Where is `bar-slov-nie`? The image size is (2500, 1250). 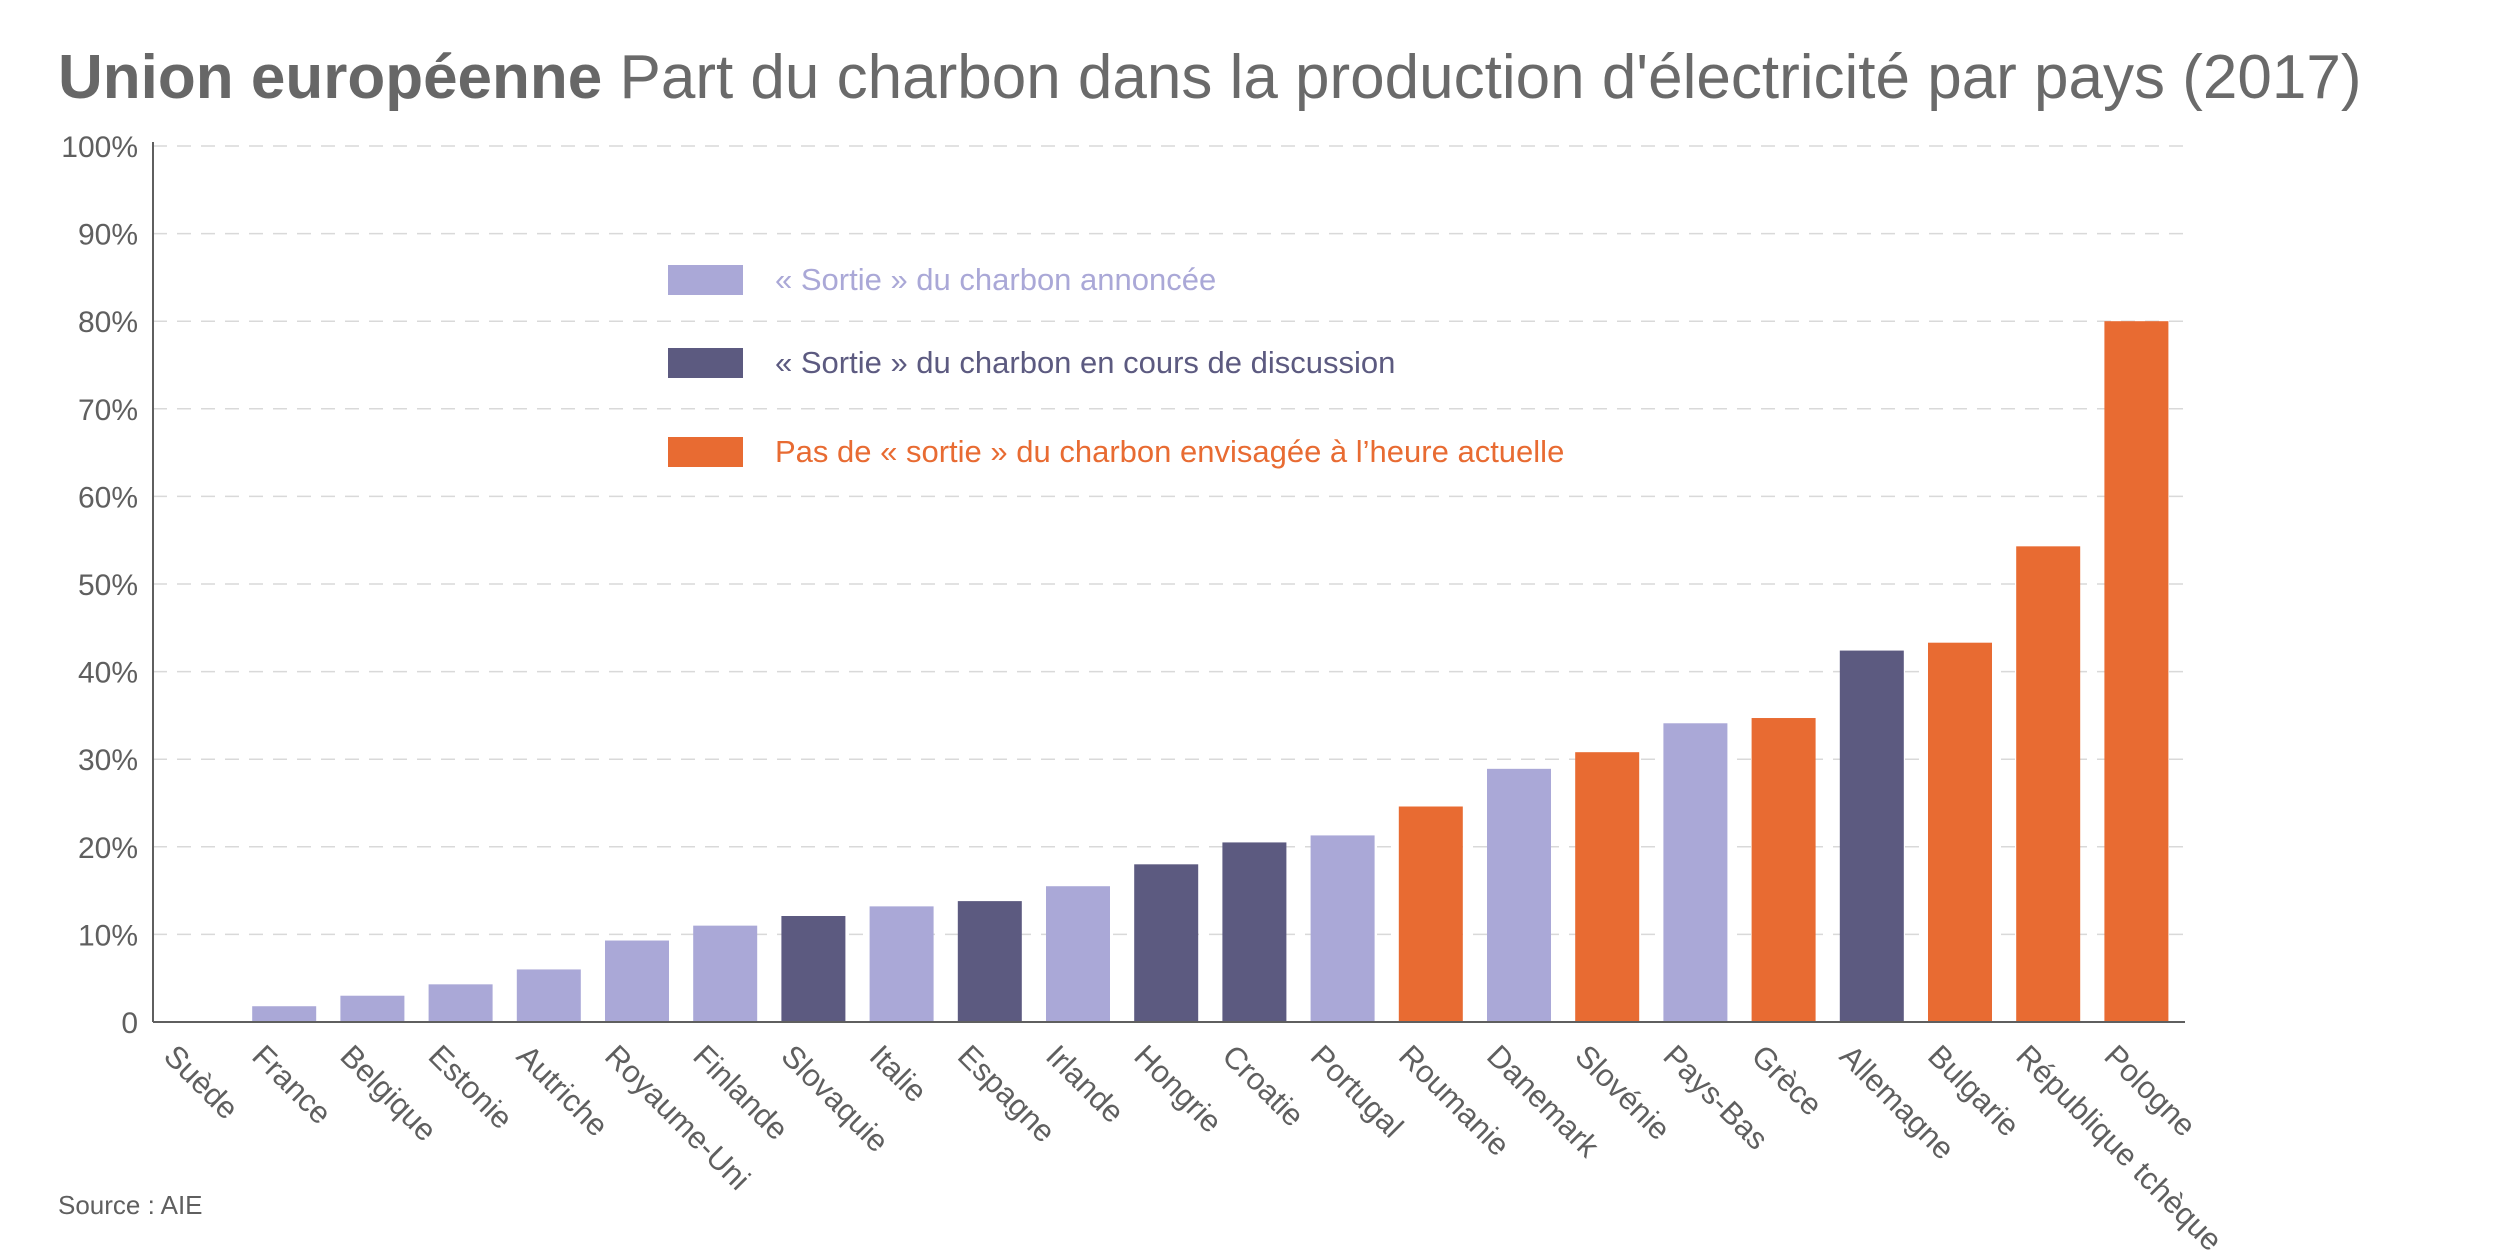 bar-slov-nie is located at coordinates (1607, 887).